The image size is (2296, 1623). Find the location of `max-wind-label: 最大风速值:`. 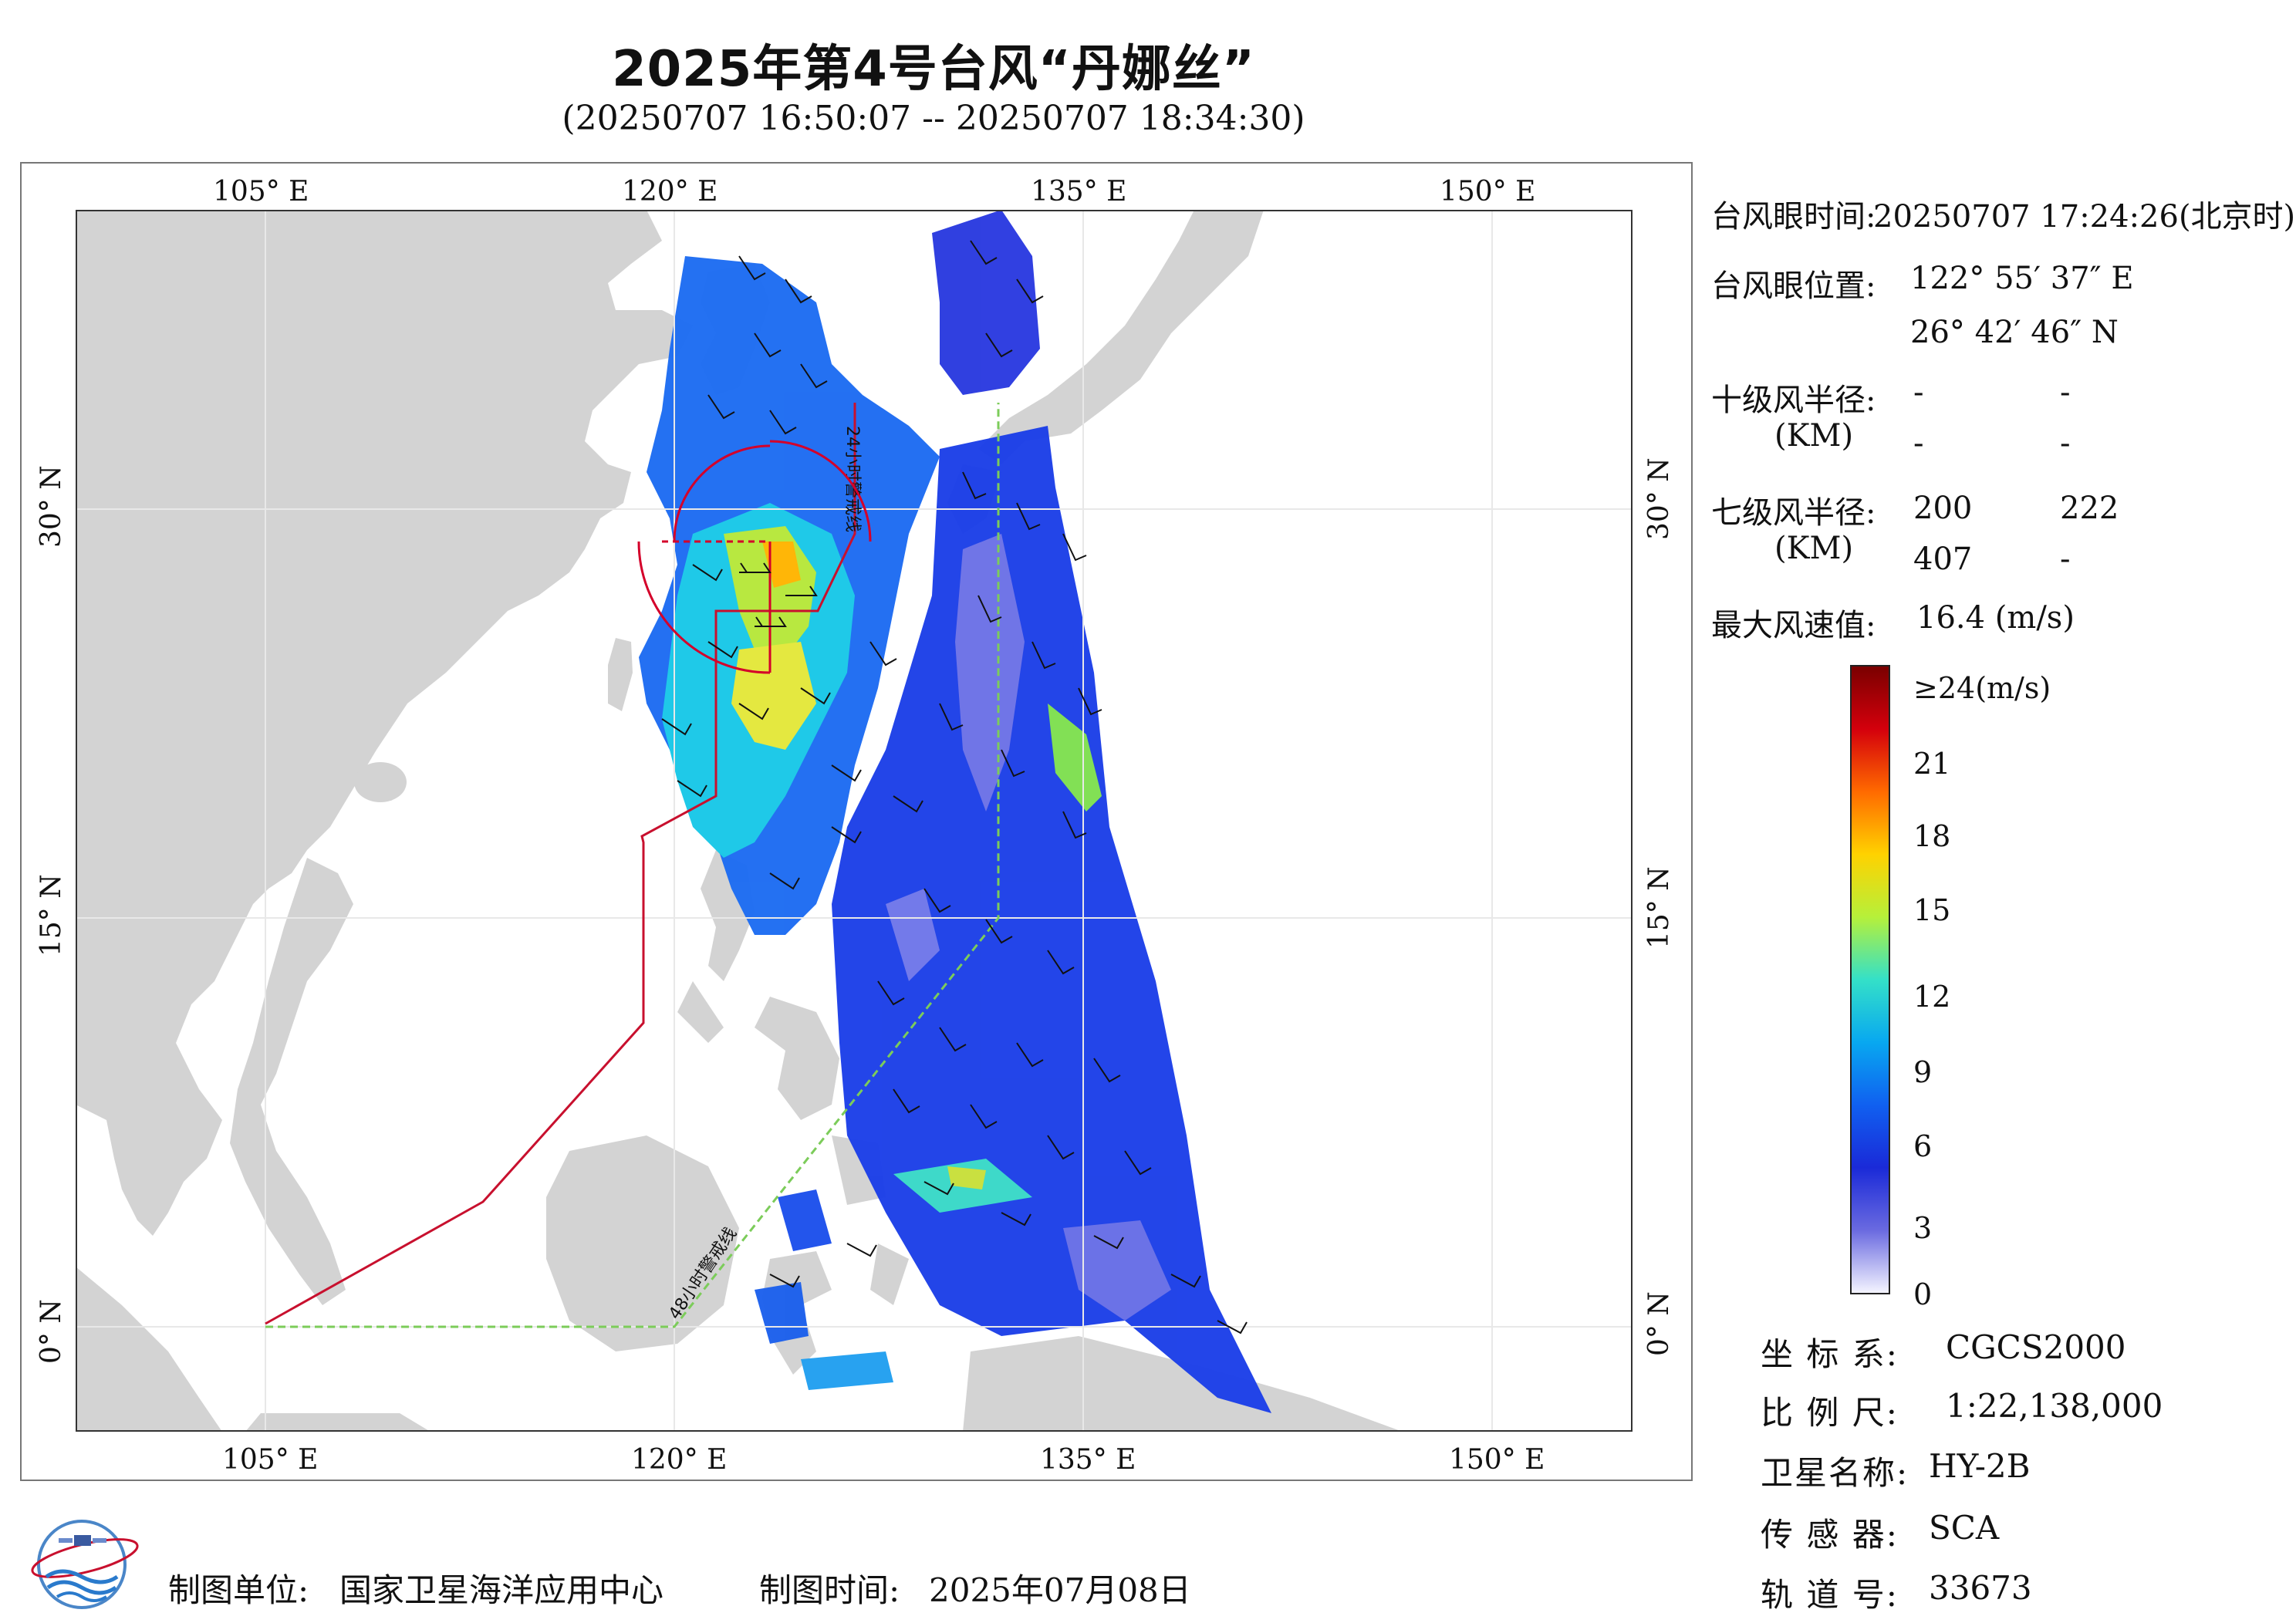

max-wind-label: 最大风速值: is located at coordinates (1793, 625).